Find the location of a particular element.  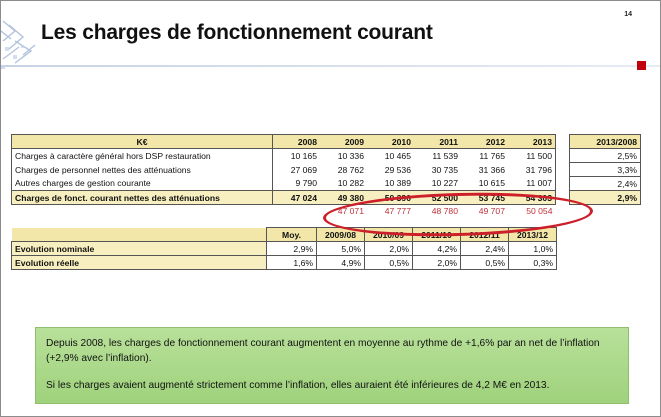

evolution-value: 0,3% is located at coordinates (532, 262).